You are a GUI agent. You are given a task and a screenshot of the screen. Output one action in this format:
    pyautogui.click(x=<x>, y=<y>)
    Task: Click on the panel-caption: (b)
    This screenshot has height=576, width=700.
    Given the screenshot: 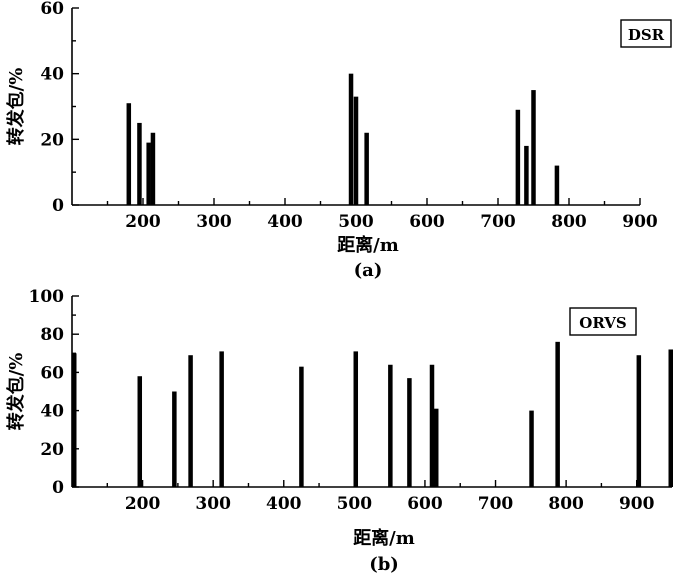 What is the action you would take?
    pyautogui.click(x=384, y=564)
    